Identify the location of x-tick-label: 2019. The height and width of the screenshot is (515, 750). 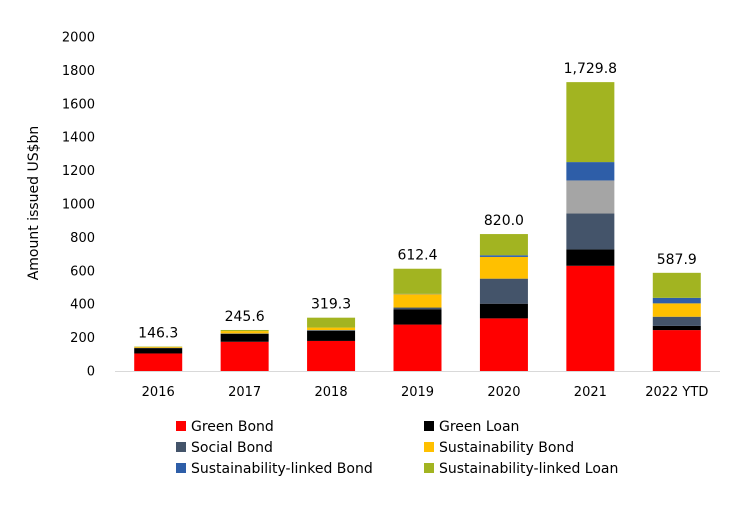
(417, 392).